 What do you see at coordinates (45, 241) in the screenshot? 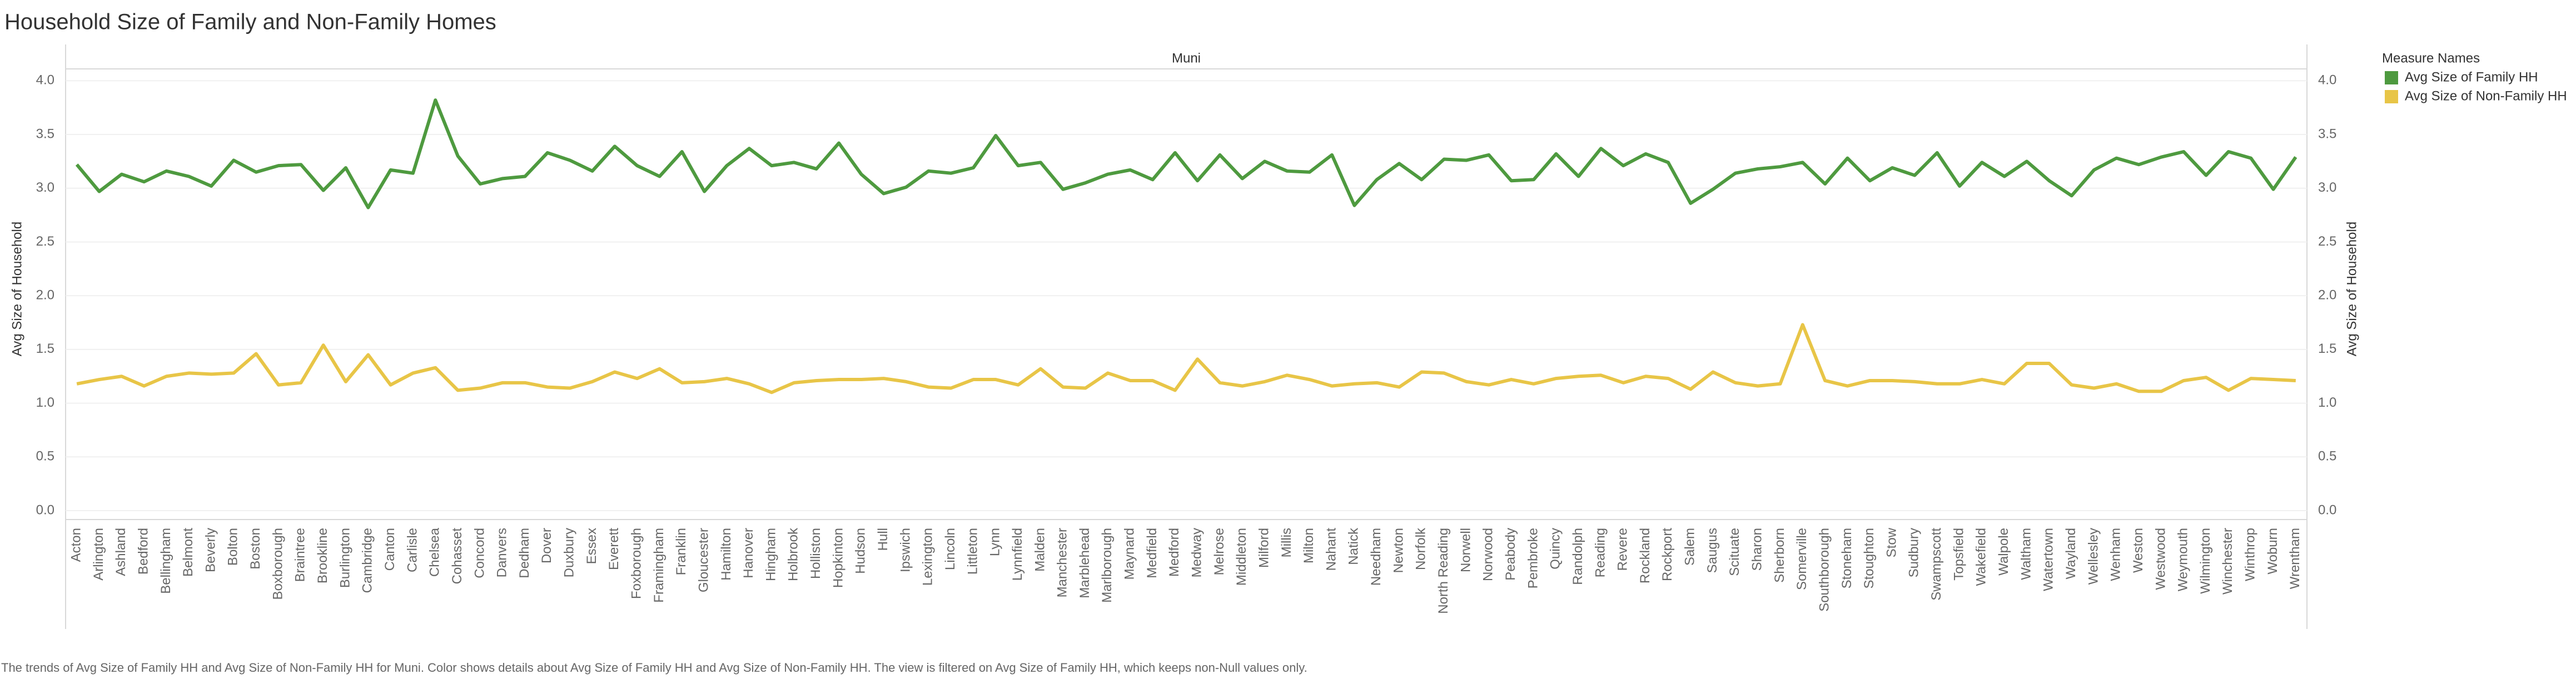
I see `y-tick-label: 2.5` at bounding box center [45, 241].